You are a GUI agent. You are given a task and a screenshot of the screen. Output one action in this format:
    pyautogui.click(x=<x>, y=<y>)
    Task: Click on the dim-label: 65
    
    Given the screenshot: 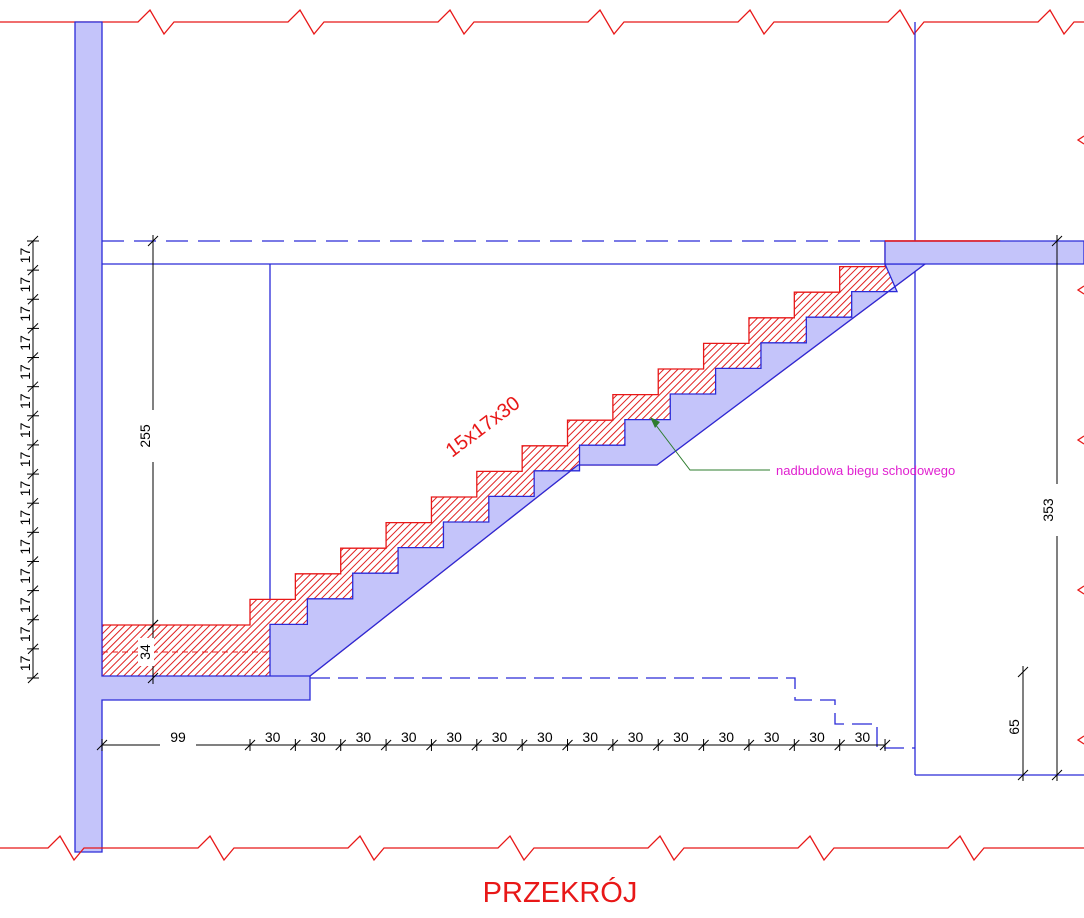 What is the action you would take?
    pyautogui.click(x=1014, y=727)
    